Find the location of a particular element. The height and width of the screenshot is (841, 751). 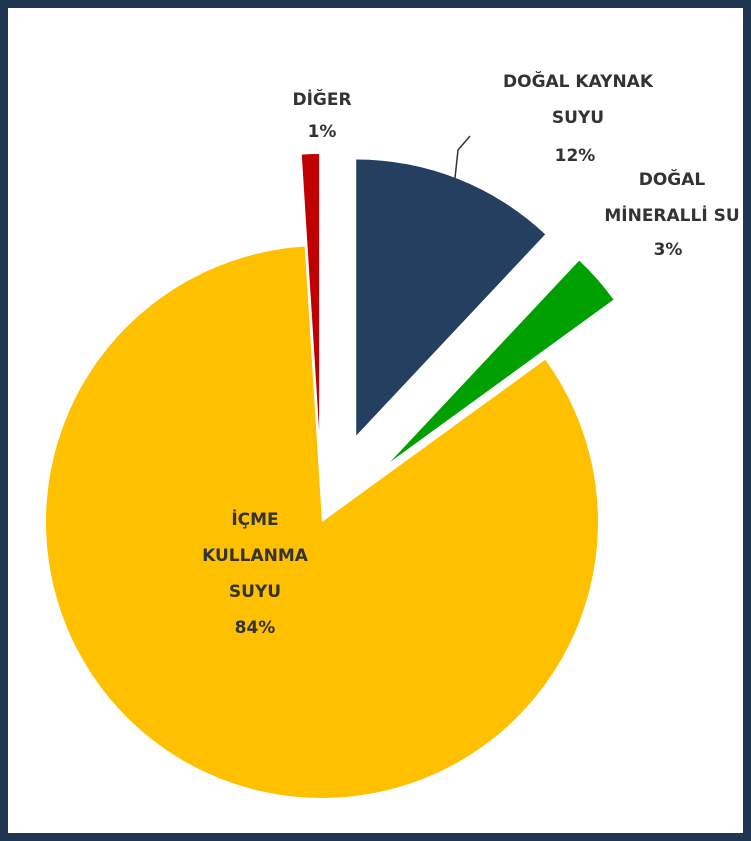

slice-value-label: 84% is located at coordinates (255, 628).